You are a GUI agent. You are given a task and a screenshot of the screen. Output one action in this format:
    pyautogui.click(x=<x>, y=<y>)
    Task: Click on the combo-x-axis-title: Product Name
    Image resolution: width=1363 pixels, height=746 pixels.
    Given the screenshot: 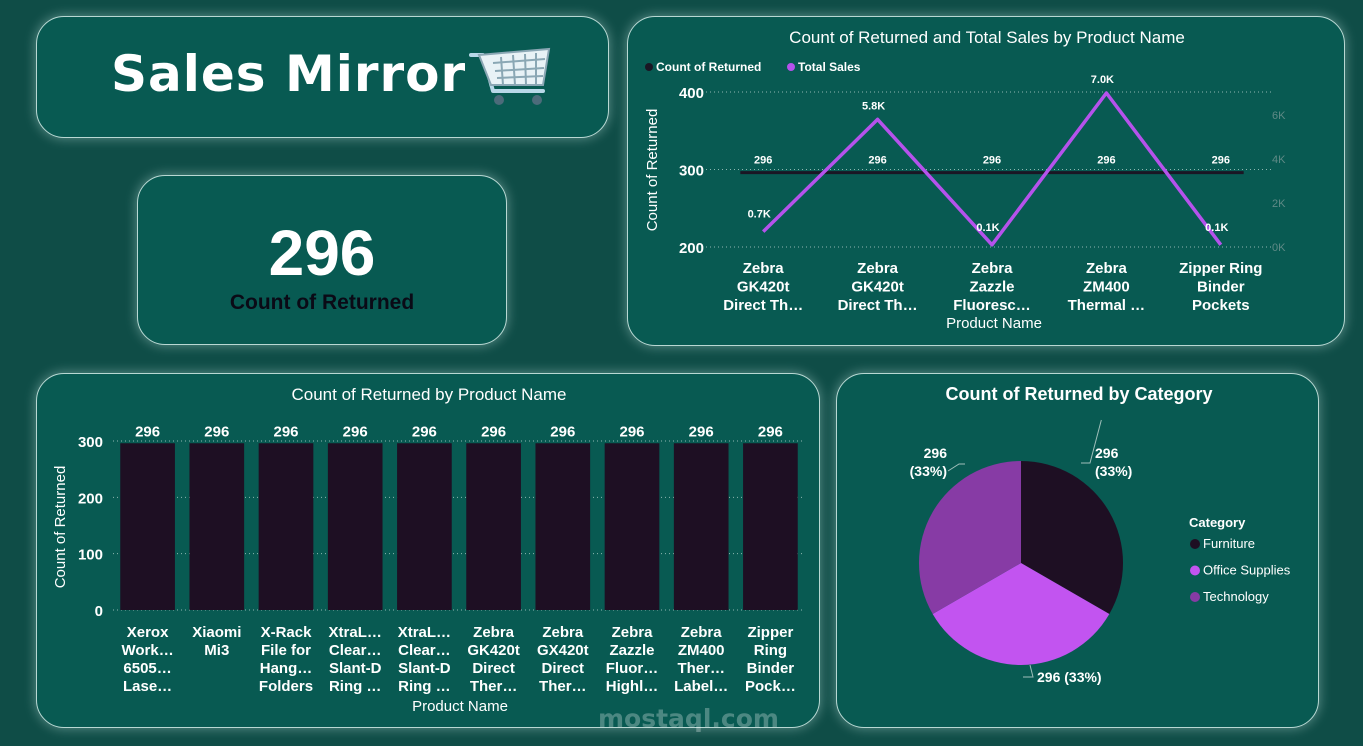 What is the action you would take?
    pyautogui.click(x=994, y=323)
    